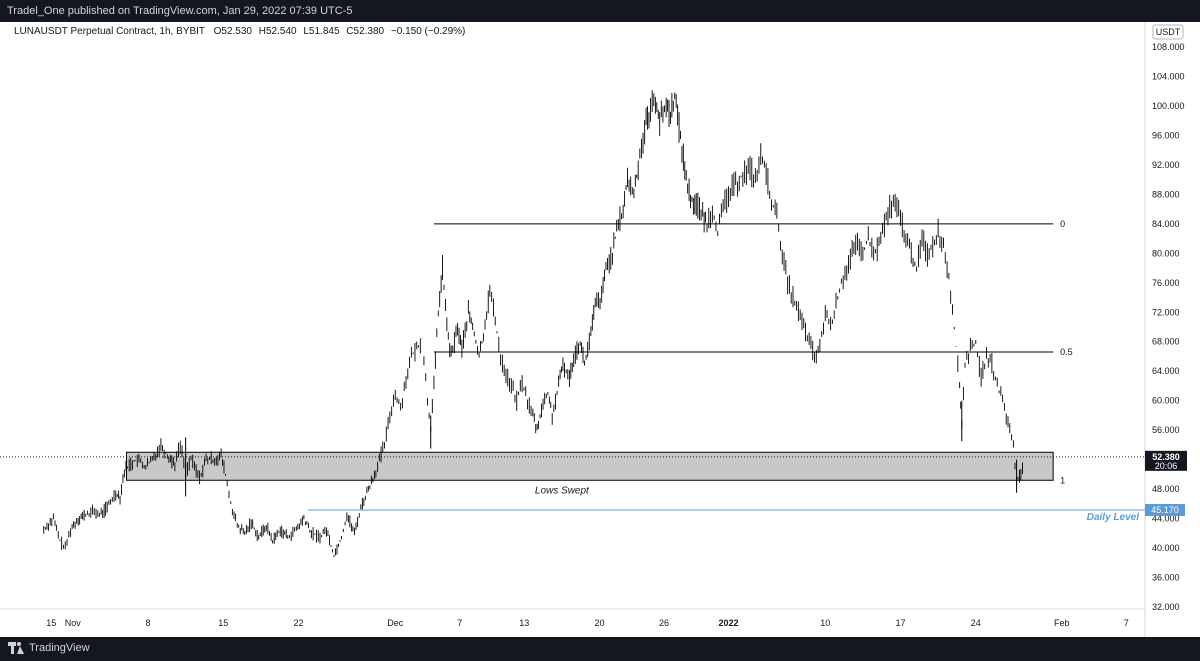 The width and height of the screenshot is (1200, 661). What do you see at coordinates (1166, 548) in the screenshot?
I see `price-tick-label: 40.000` at bounding box center [1166, 548].